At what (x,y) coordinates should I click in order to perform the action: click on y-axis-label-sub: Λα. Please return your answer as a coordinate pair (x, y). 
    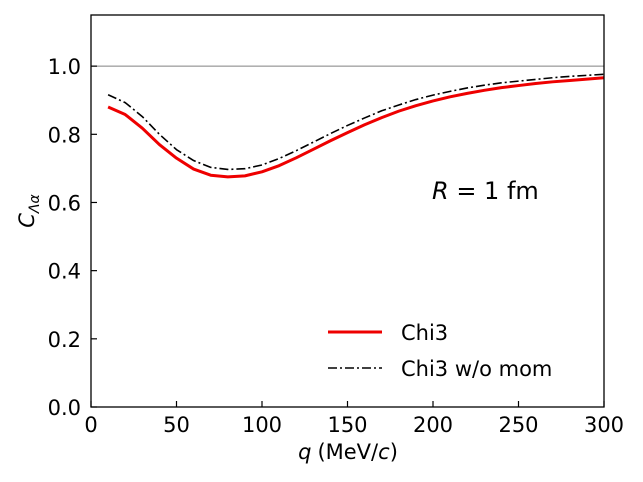
    Looking at the image, I should click on (35, 203).